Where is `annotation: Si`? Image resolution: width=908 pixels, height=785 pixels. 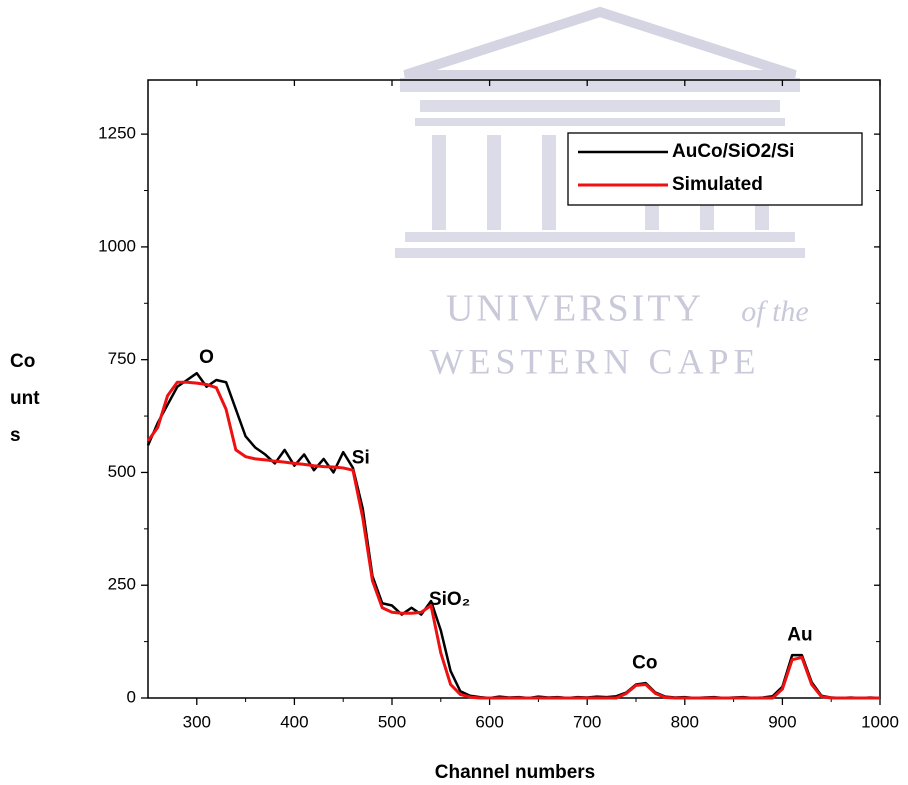 annotation: Si is located at coordinates (361, 457).